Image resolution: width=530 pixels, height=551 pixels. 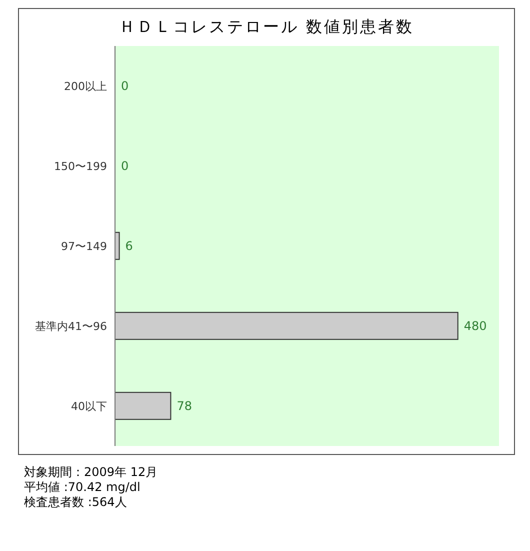 I want to click on data-label: 78, so click(x=184, y=405).